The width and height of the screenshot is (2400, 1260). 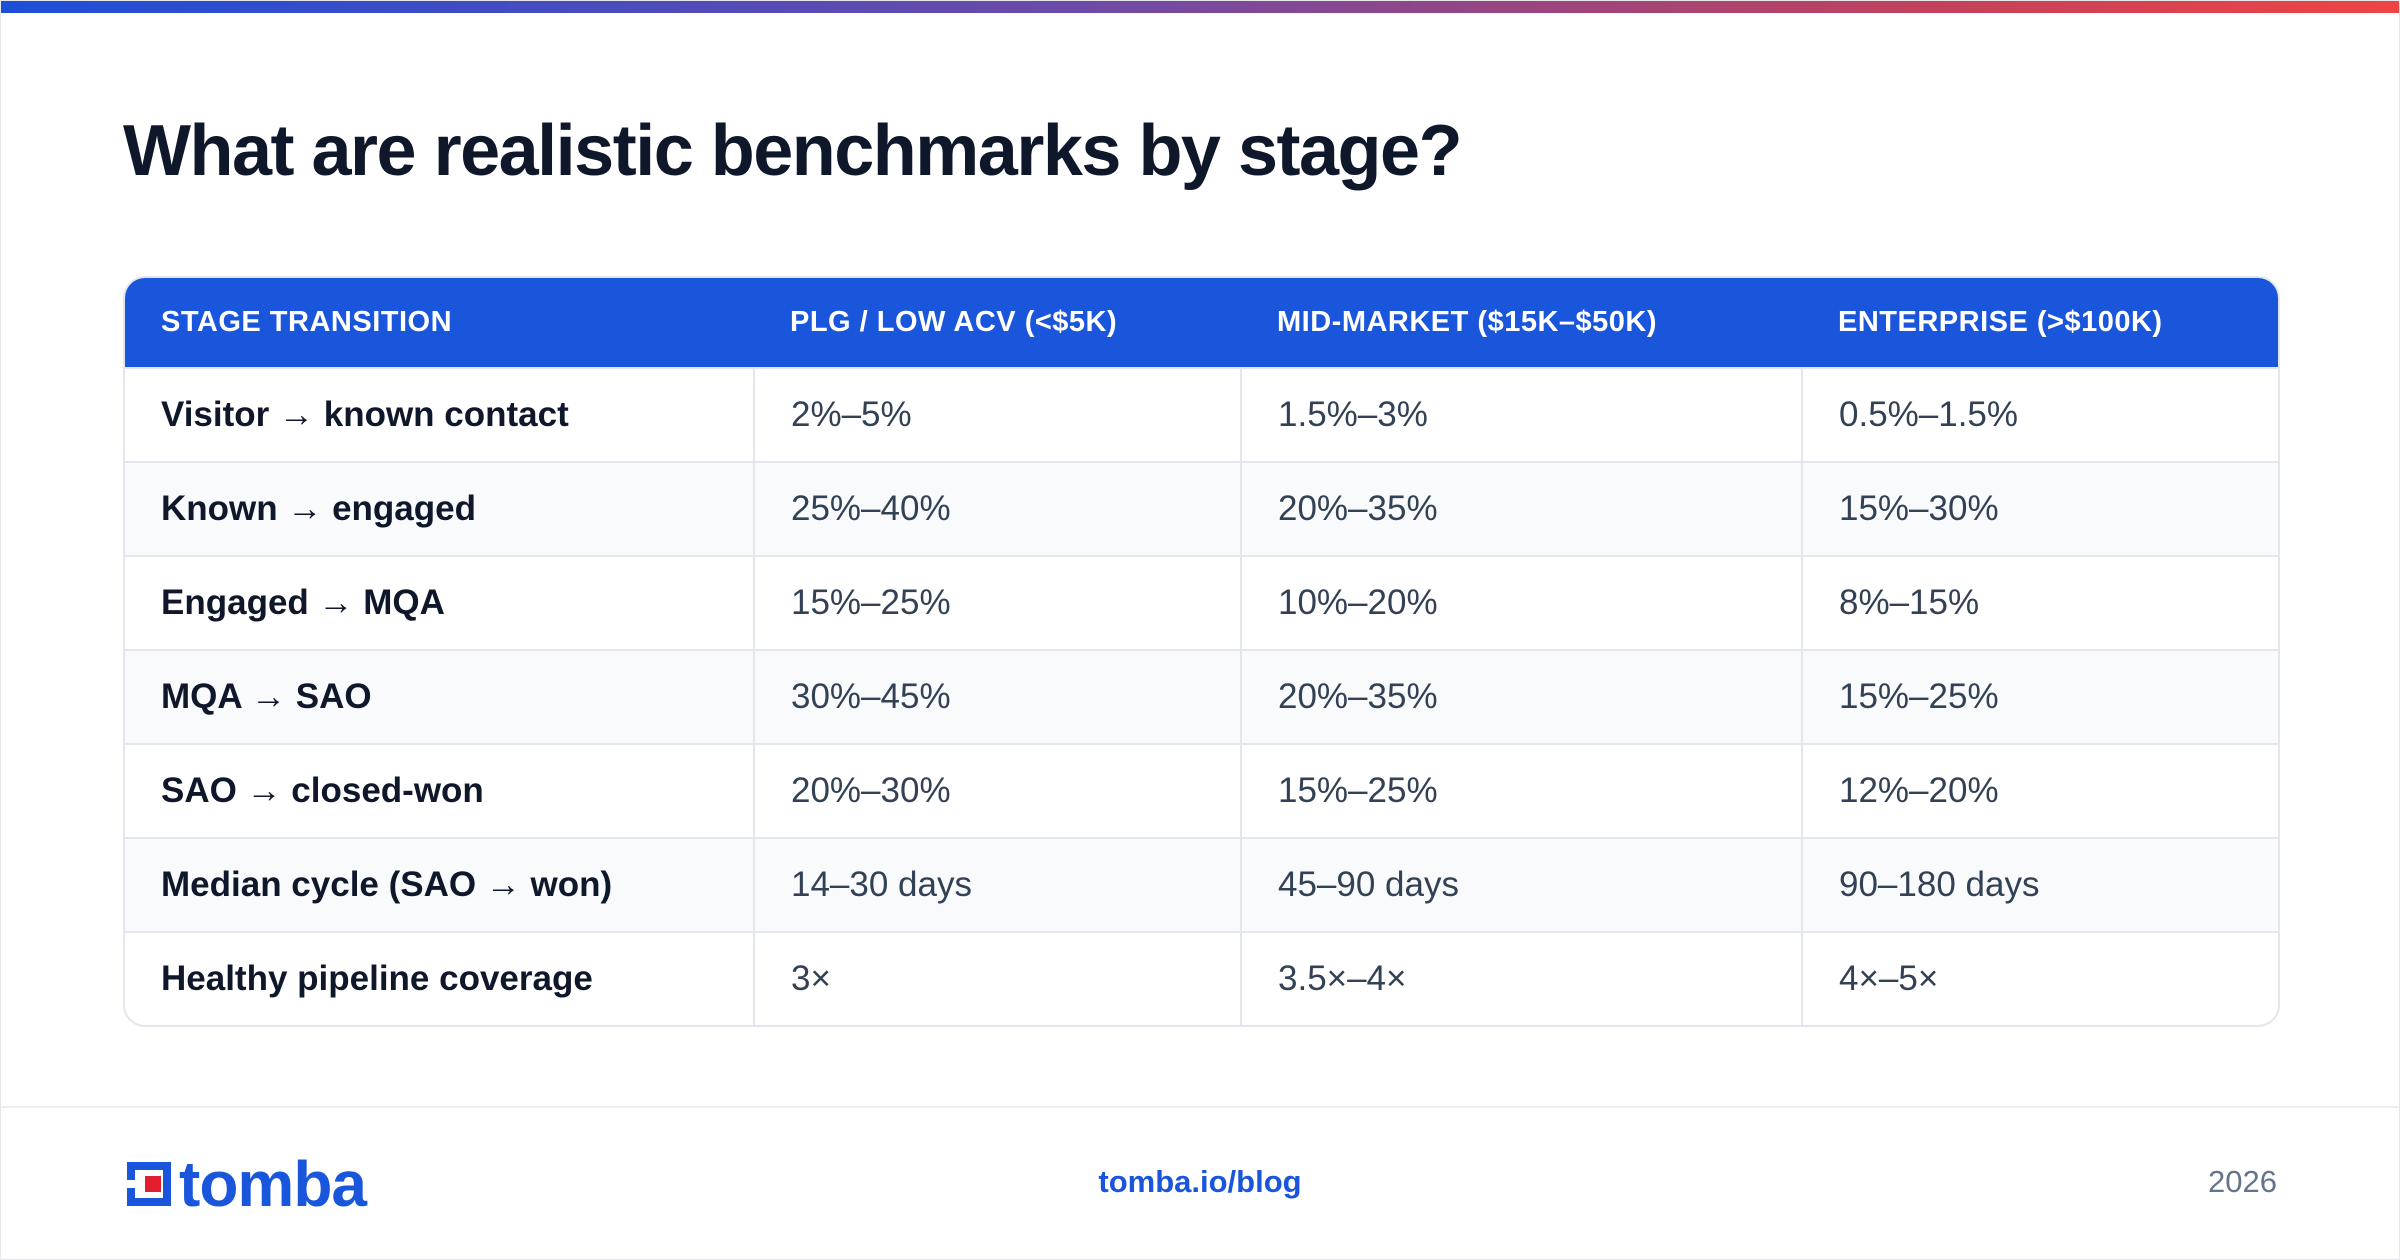 I want to click on mid-market-cell: 1.5%–3%, so click(x=1521, y=414).